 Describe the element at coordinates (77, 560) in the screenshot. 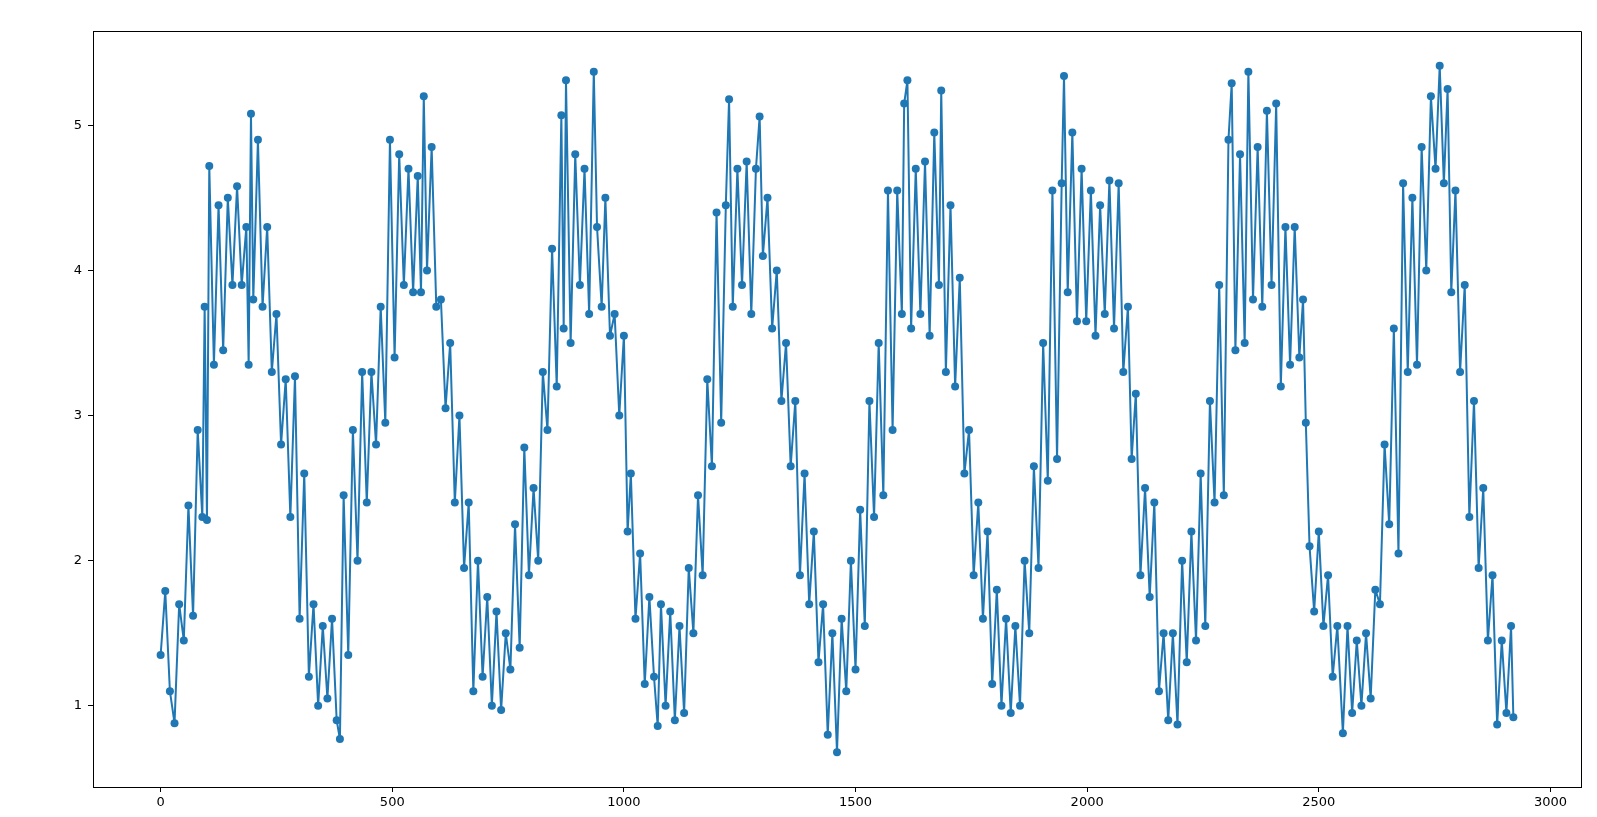

I see `y-tick-label: 2` at that location.